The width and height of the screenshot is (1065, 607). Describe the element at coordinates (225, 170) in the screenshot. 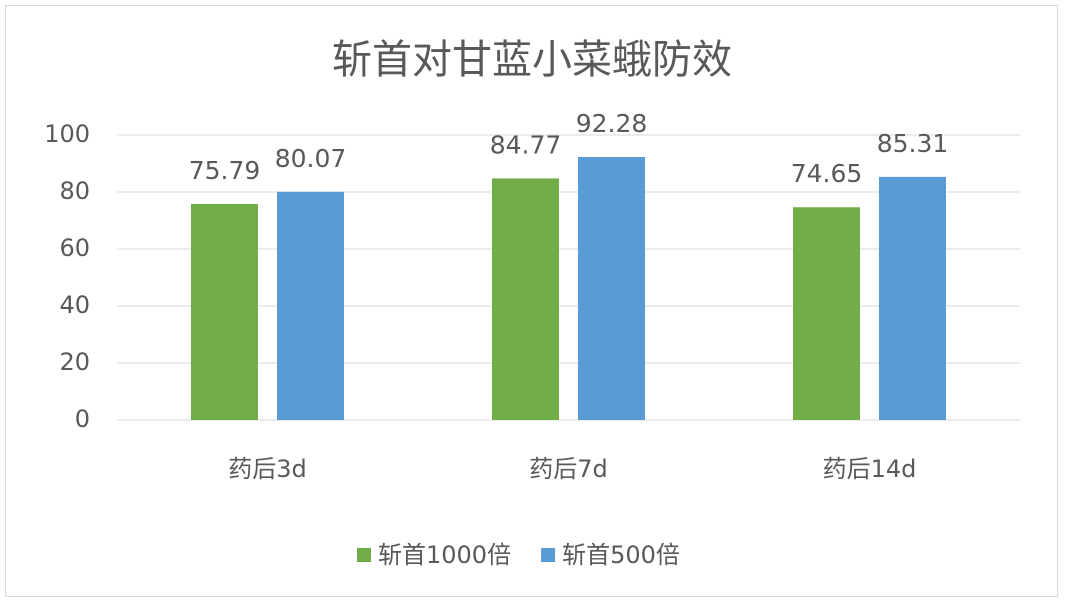

I see `value-label: 75.79` at that location.